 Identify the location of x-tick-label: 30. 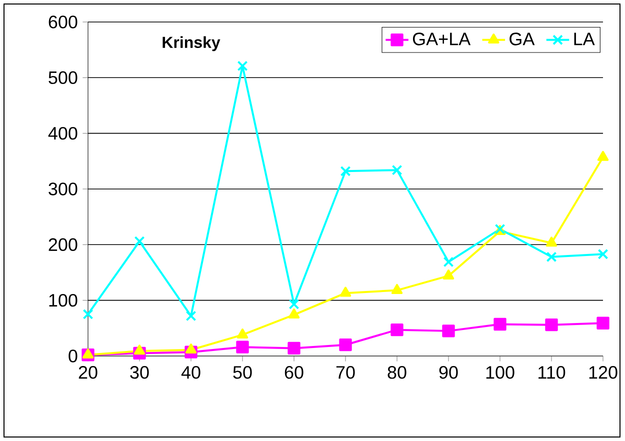
(139, 372).